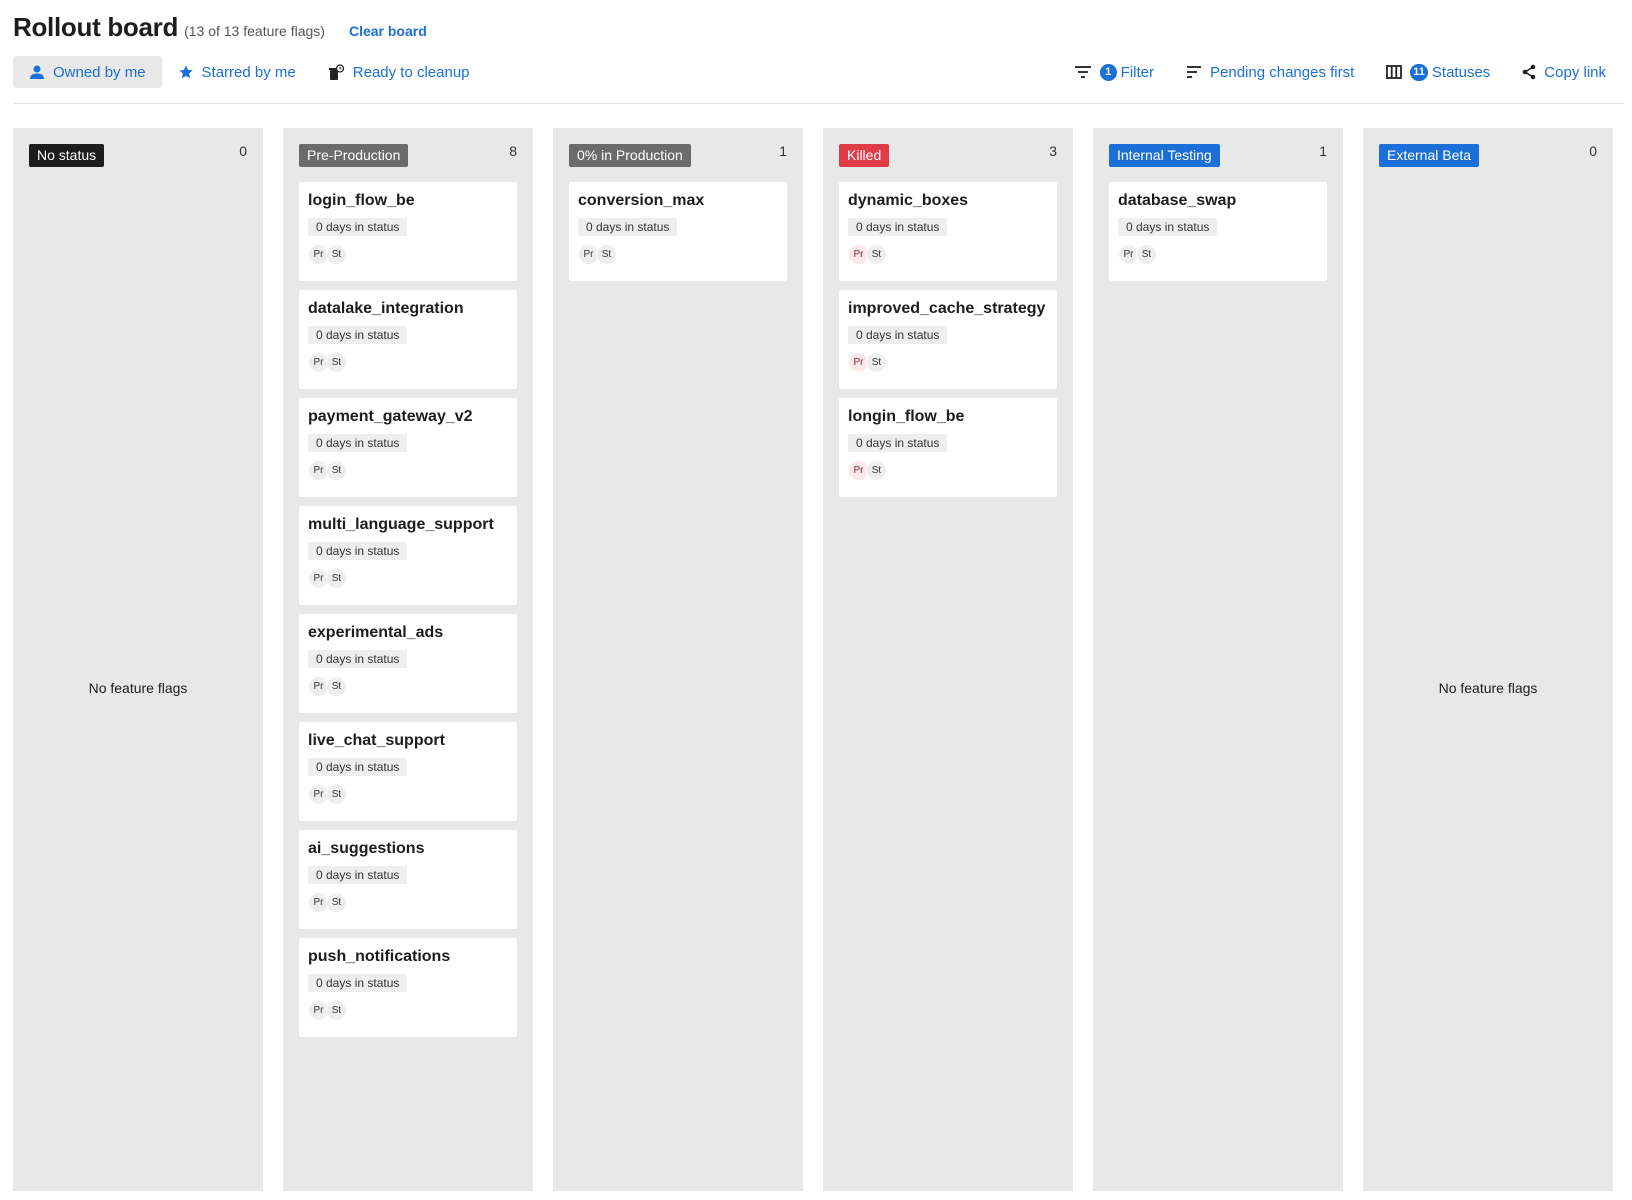 Image resolution: width=1632 pixels, height=1200 pixels. Describe the element at coordinates (354, 155) in the screenshot. I see `status-label: Pre-Production` at that location.